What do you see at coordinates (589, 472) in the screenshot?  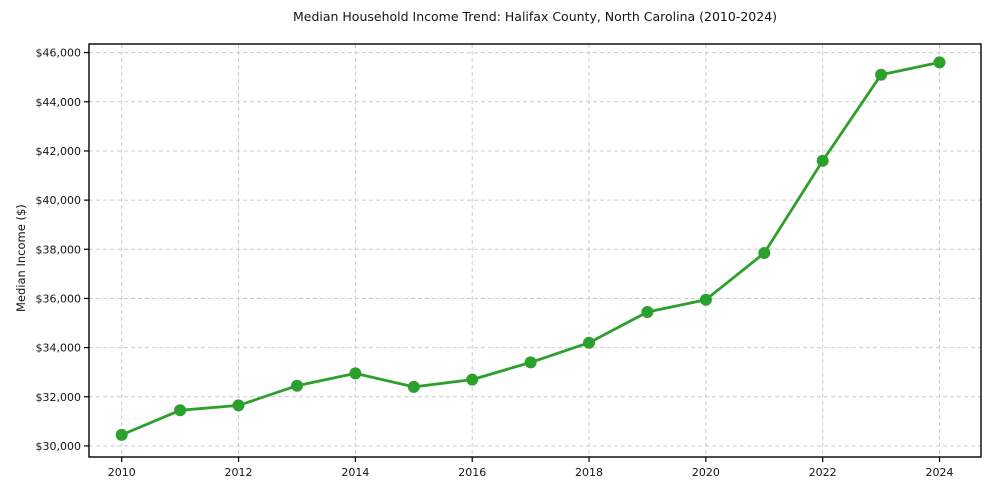 I see `x-tick-label: 2018` at bounding box center [589, 472].